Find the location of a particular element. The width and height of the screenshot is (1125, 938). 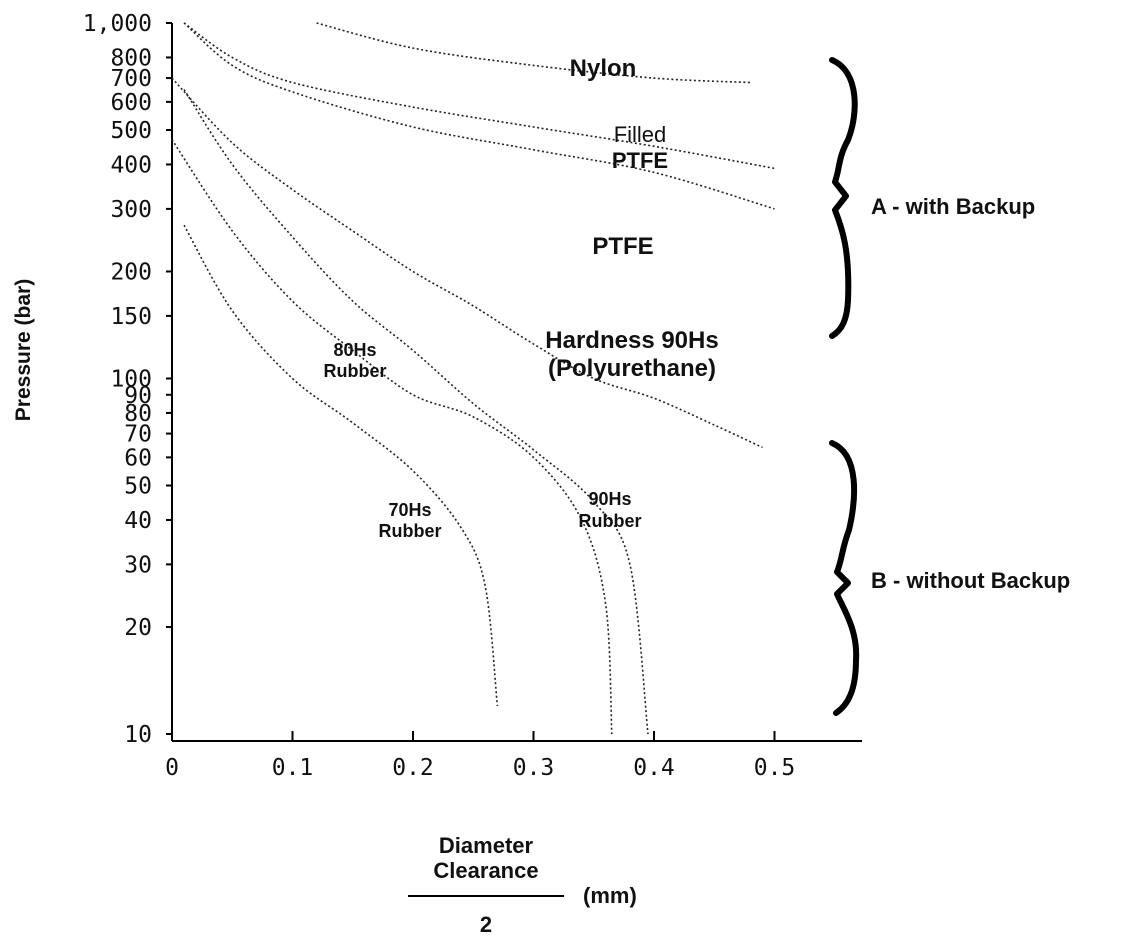

y-tick-label: 400 is located at coordinates (131, 165).